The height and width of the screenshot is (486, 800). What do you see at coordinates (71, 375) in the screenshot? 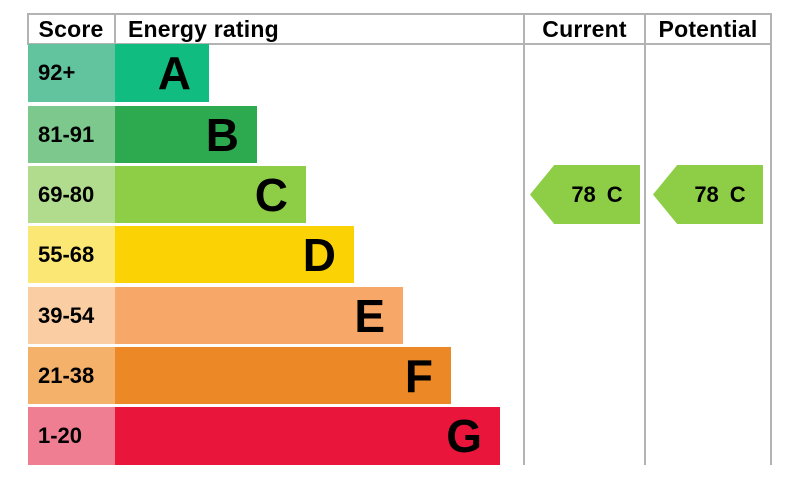
I see `score-range-cell: 21-38` at bounding box center [71, 375].